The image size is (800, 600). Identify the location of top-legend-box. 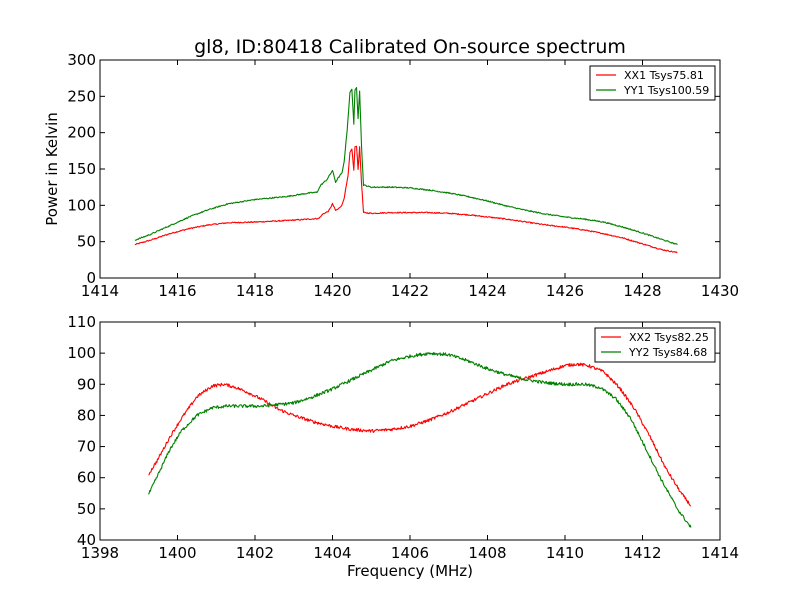
(652, 83).